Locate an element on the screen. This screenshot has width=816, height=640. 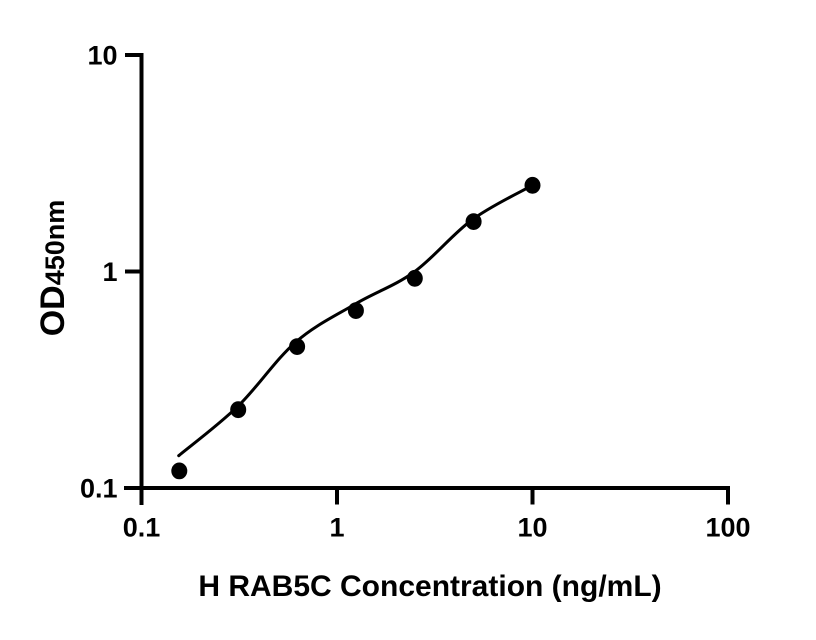
y-tick-label-0.1: 0.1 is located at coordinates (99, 489).